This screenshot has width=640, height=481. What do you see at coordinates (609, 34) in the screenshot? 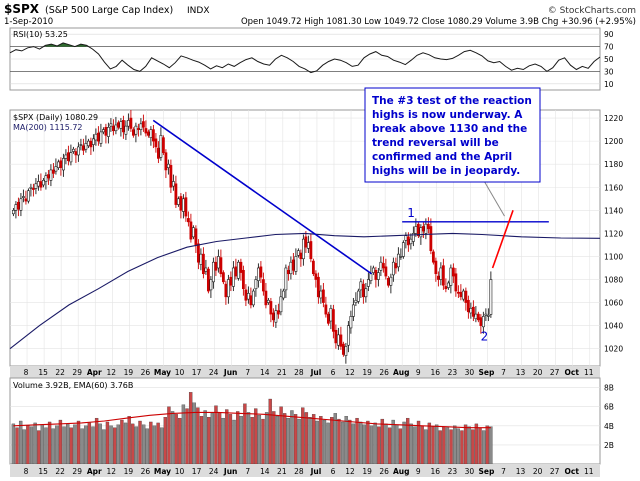
I see `rsi-tick-label: 90` at bounding box center [609, 34].